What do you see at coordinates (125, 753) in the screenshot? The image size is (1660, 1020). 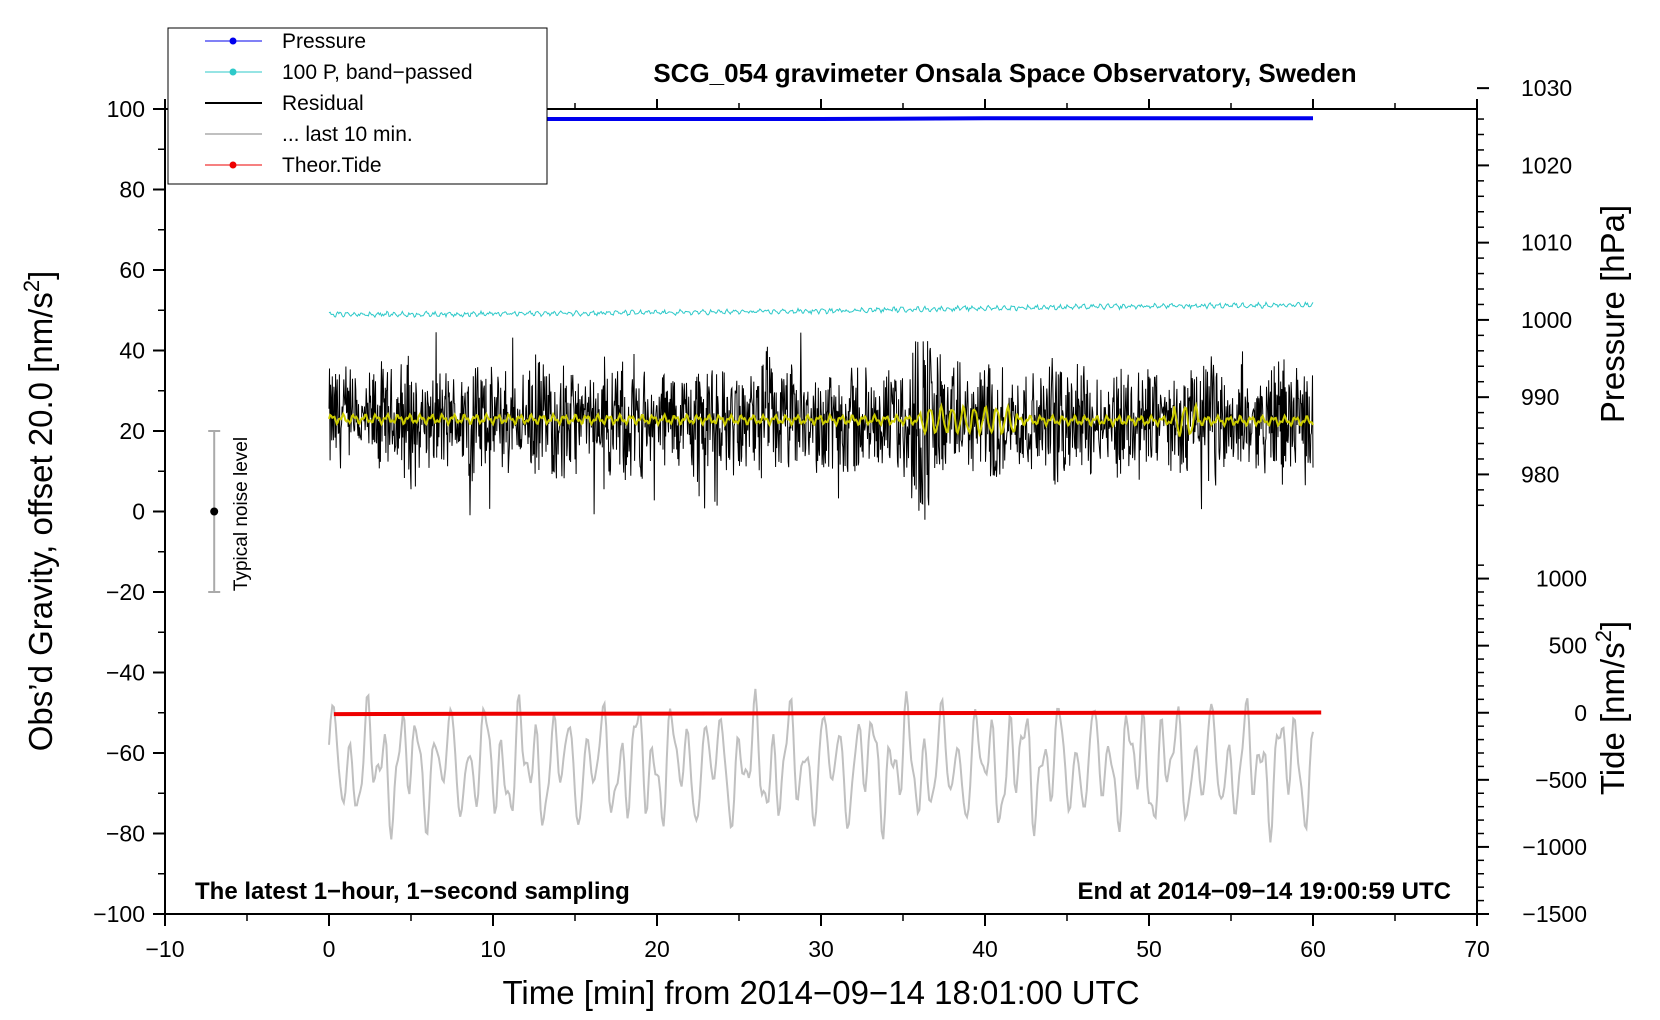 I see `y-tick-label: −60` at bounding box center [125, 753].